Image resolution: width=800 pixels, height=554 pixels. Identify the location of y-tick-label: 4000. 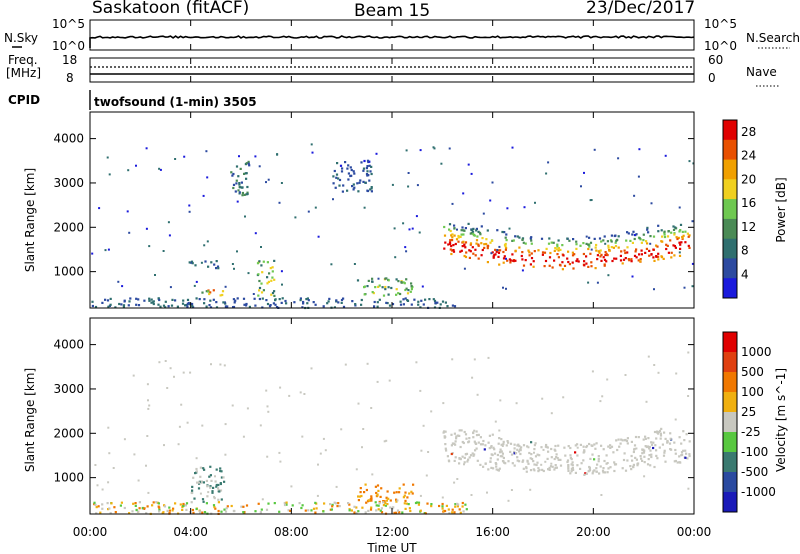
(68, 345).